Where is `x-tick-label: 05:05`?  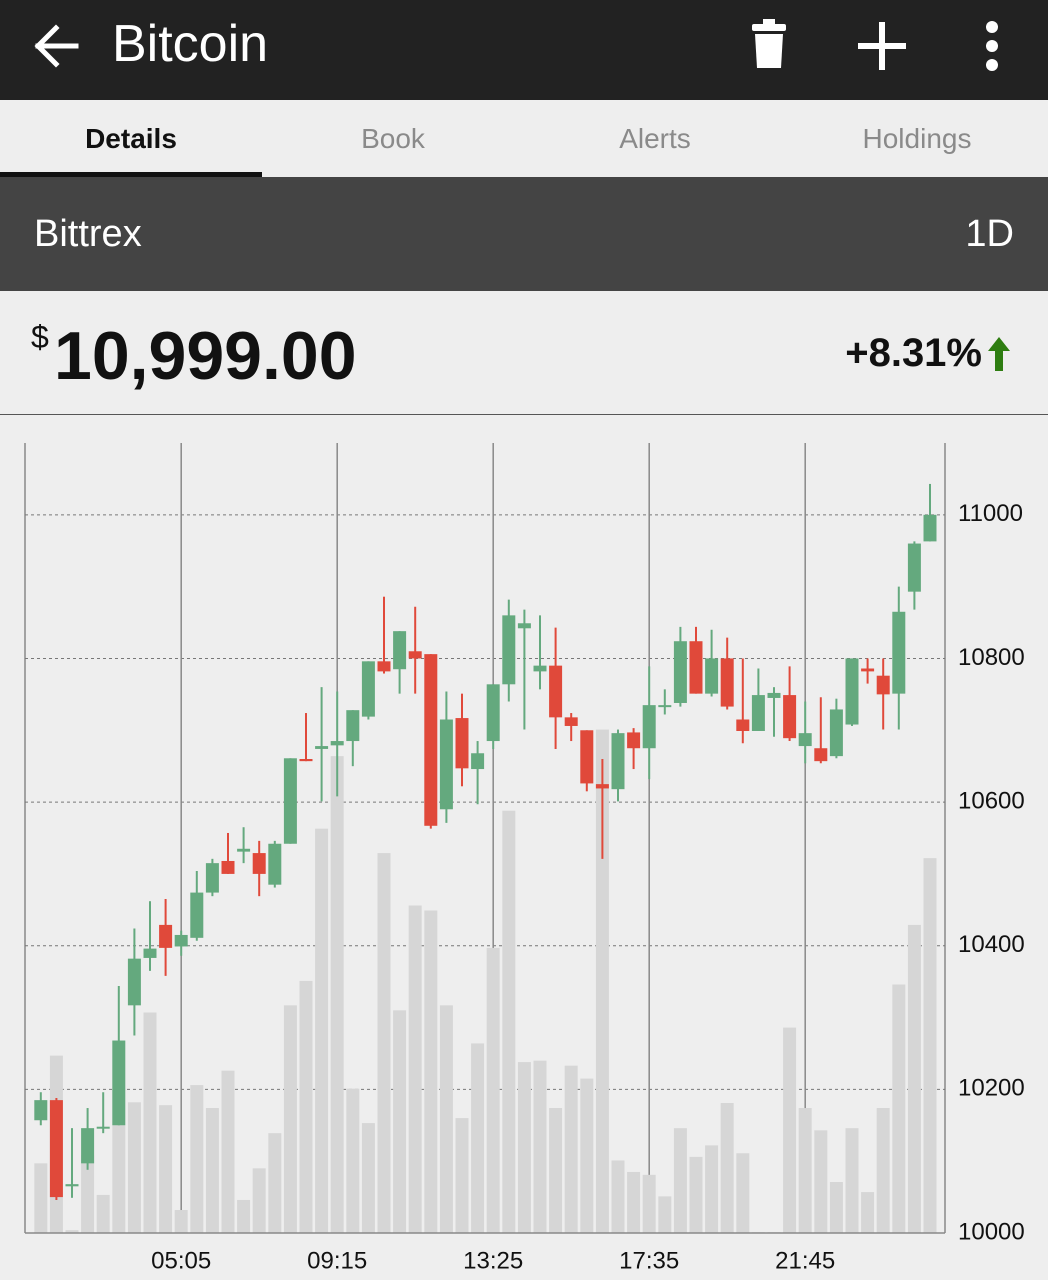 x-tick-label: 05:05 is located at coordinates (181, 1260).